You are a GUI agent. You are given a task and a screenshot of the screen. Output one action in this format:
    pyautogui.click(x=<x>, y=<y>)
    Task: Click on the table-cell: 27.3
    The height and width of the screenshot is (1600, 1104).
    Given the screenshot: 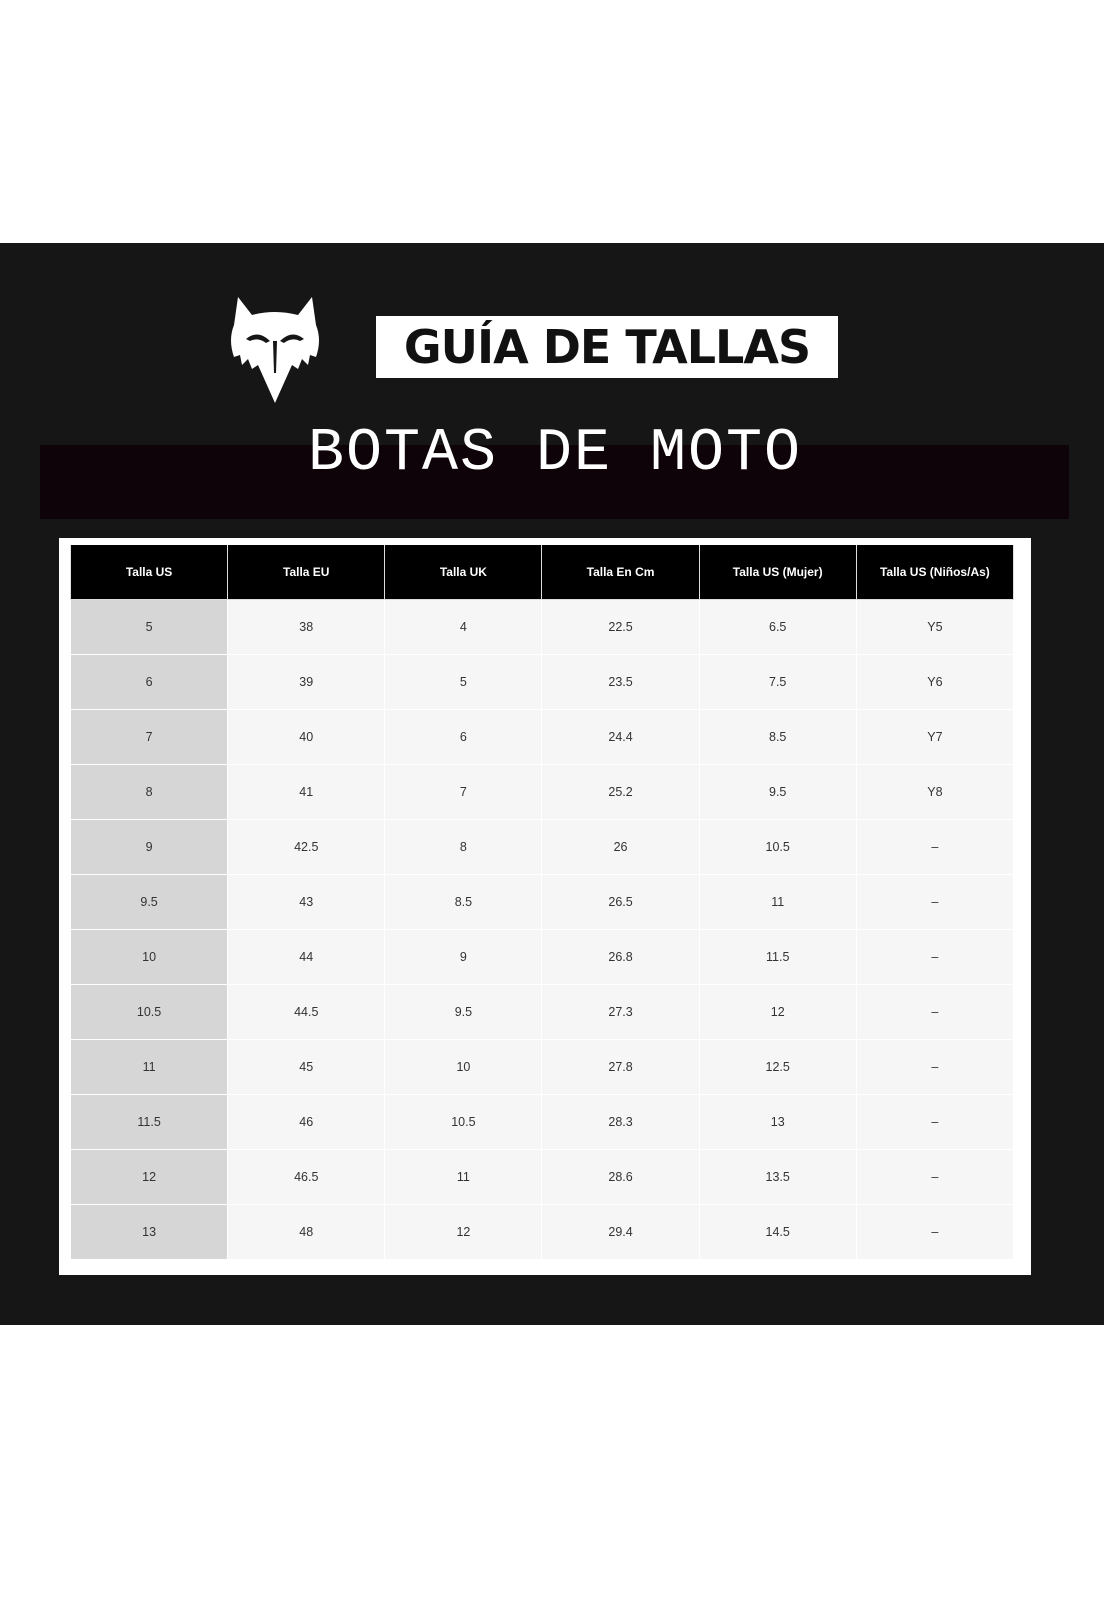 What is the action you would take?
    pyautogui.click(x=620, y=1012)
    